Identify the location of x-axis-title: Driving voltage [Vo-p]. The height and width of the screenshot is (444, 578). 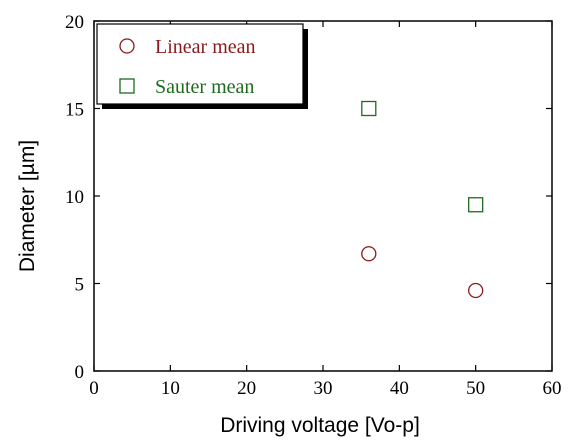
(320, 425).